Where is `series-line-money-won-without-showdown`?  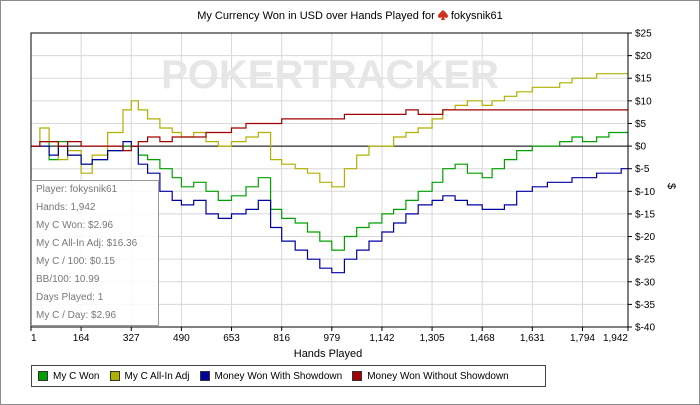
series-line-money-won-without-showdown is located at coordinates (329, 130).